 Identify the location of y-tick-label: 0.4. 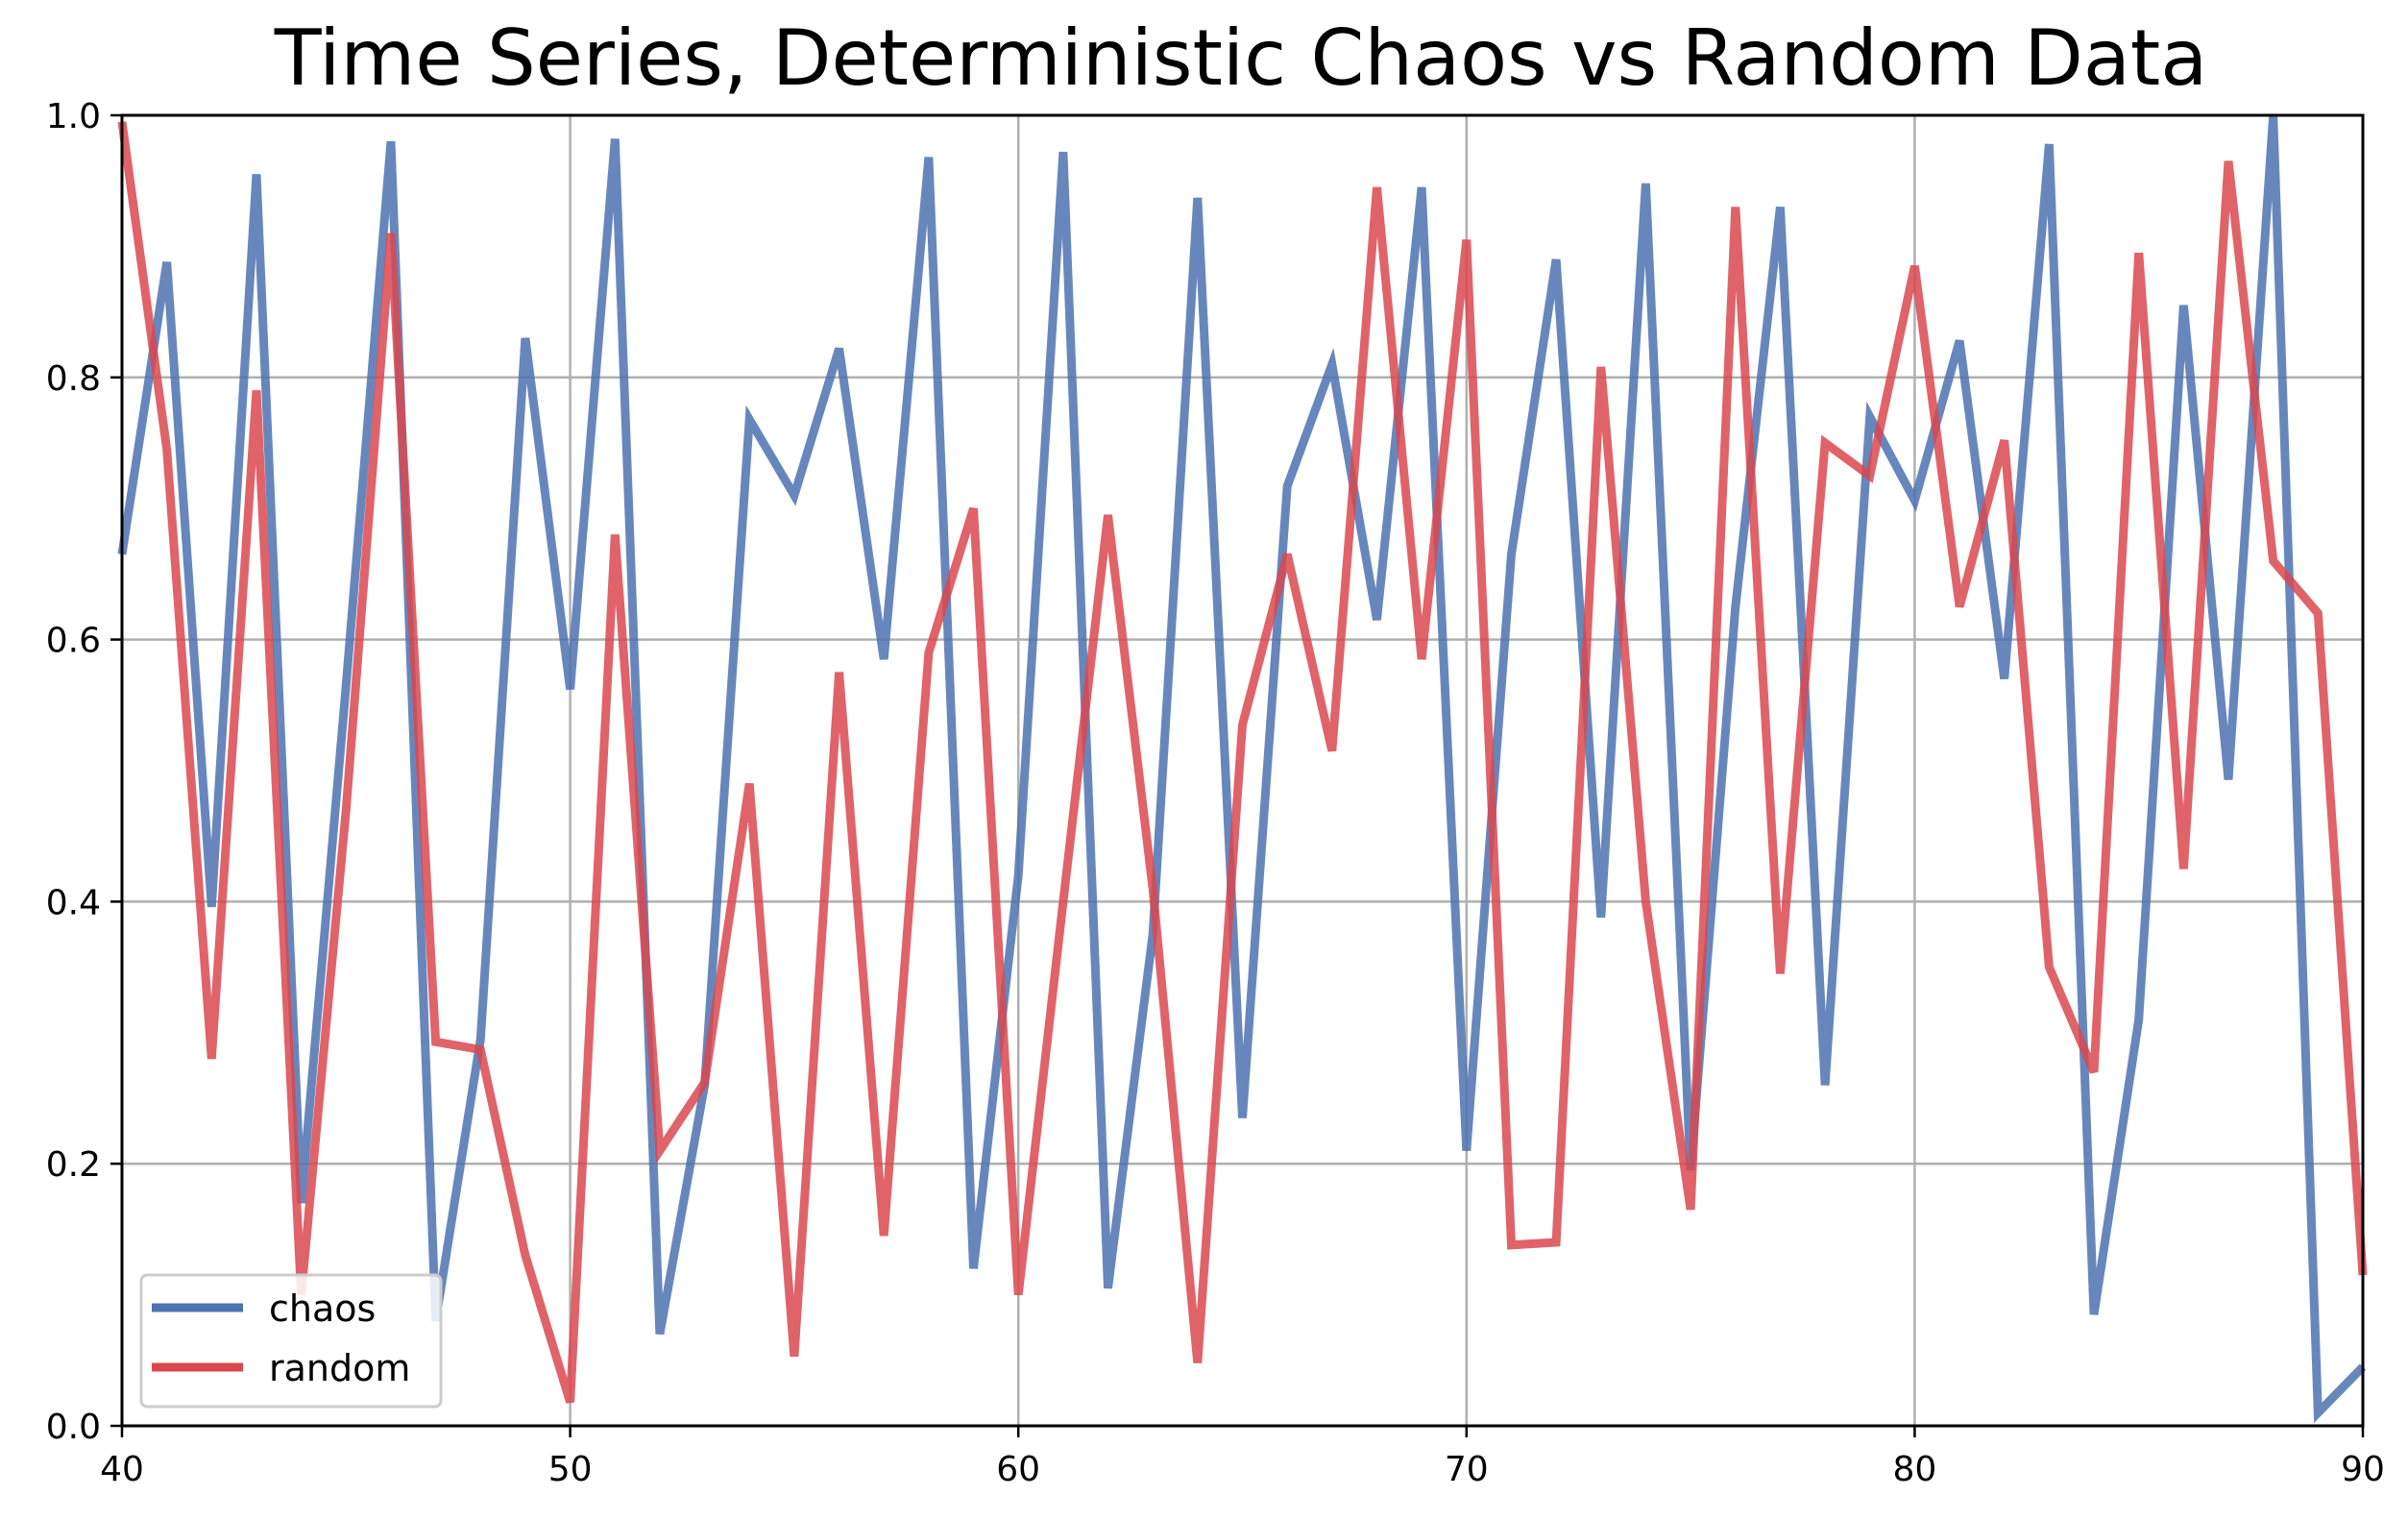
(73, 902).